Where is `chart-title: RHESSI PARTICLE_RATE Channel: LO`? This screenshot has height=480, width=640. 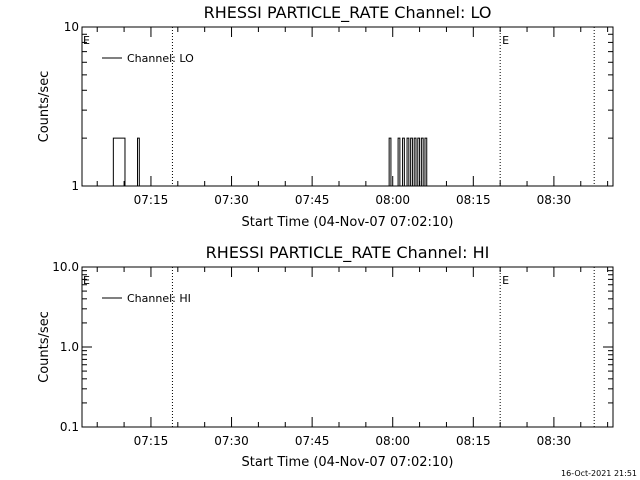
chart-title: RHESSI PARTICLE_RATE Channel: LO is located at coordinates (348, 13).